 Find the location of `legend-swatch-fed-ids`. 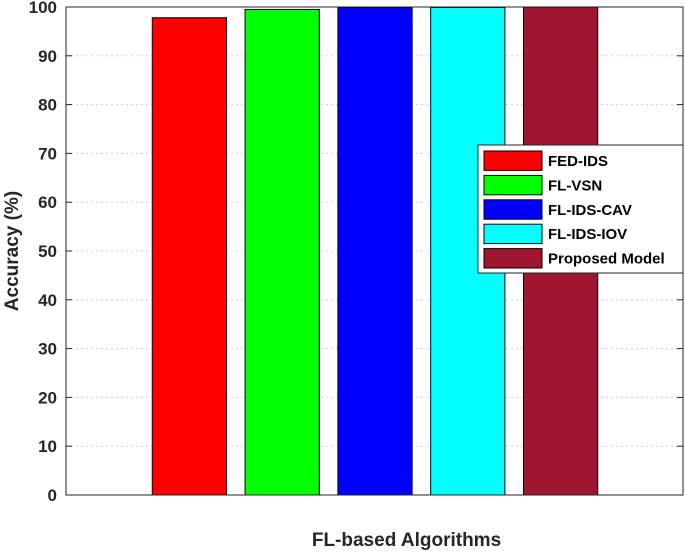

legend-swatch-fed-ids is located at coordinates (513, 160).